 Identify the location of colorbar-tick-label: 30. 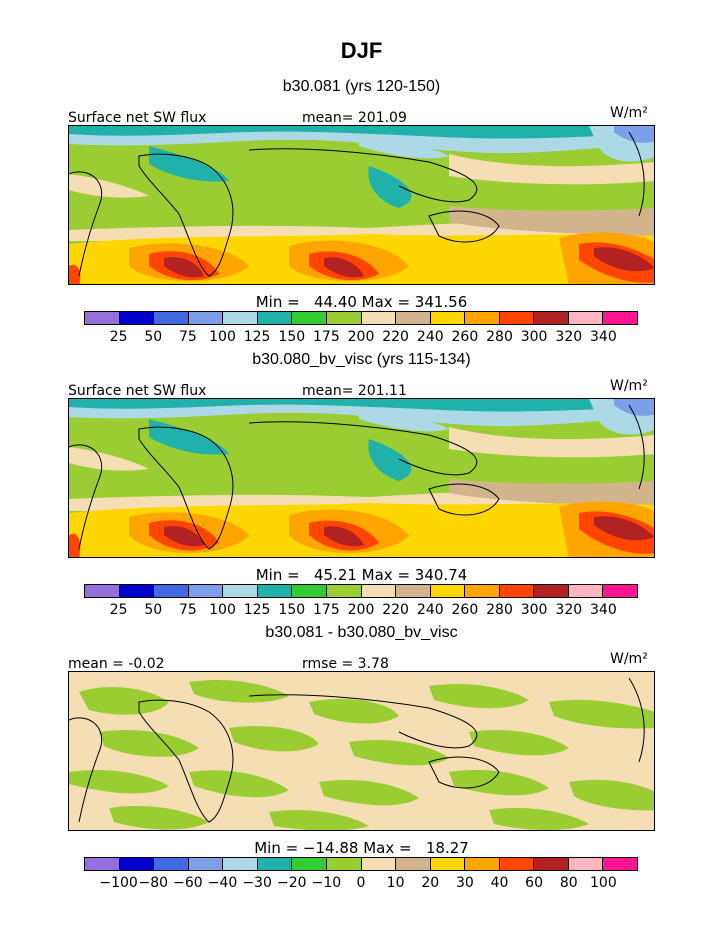
(464, 883).